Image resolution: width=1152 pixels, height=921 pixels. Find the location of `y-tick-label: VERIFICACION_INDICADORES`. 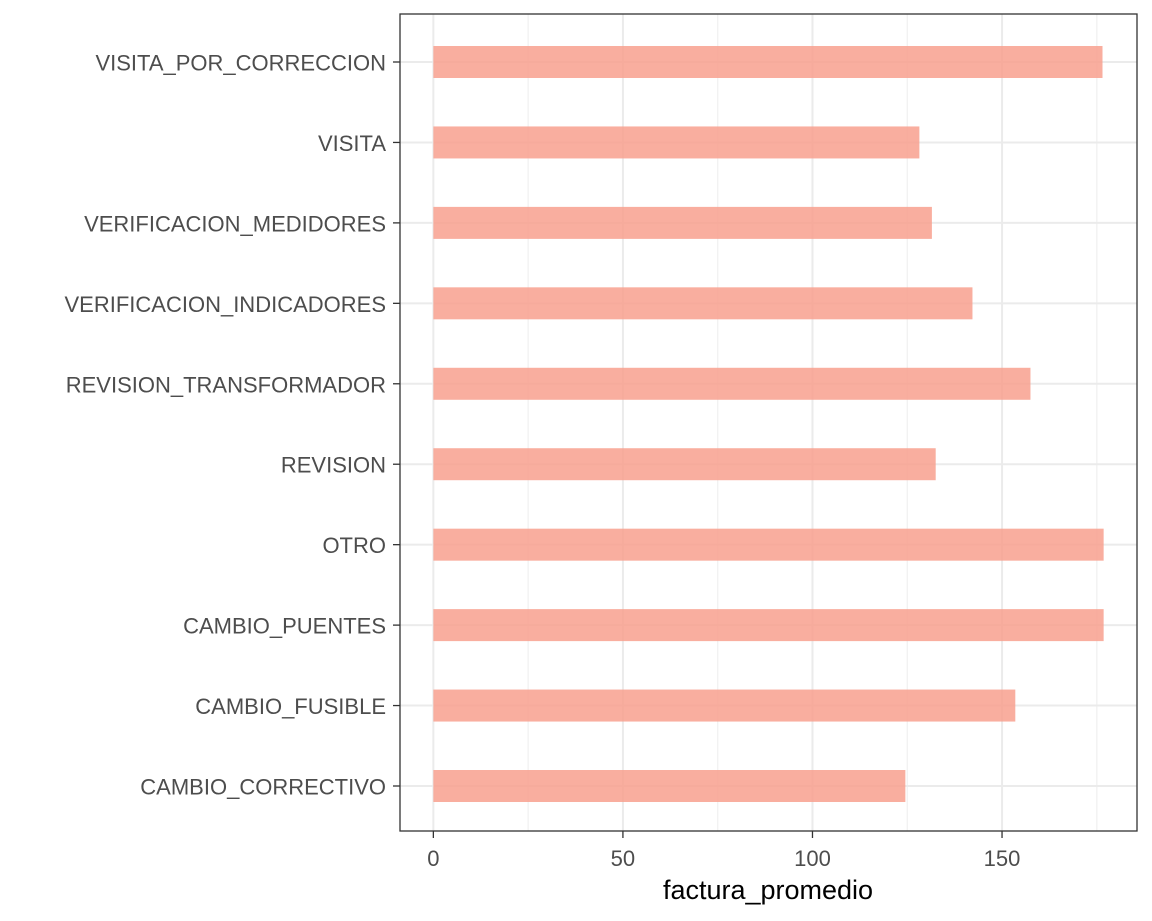

y-tick-label: VERIFICACION_INDICADORES is located at coordinates (226, 304).